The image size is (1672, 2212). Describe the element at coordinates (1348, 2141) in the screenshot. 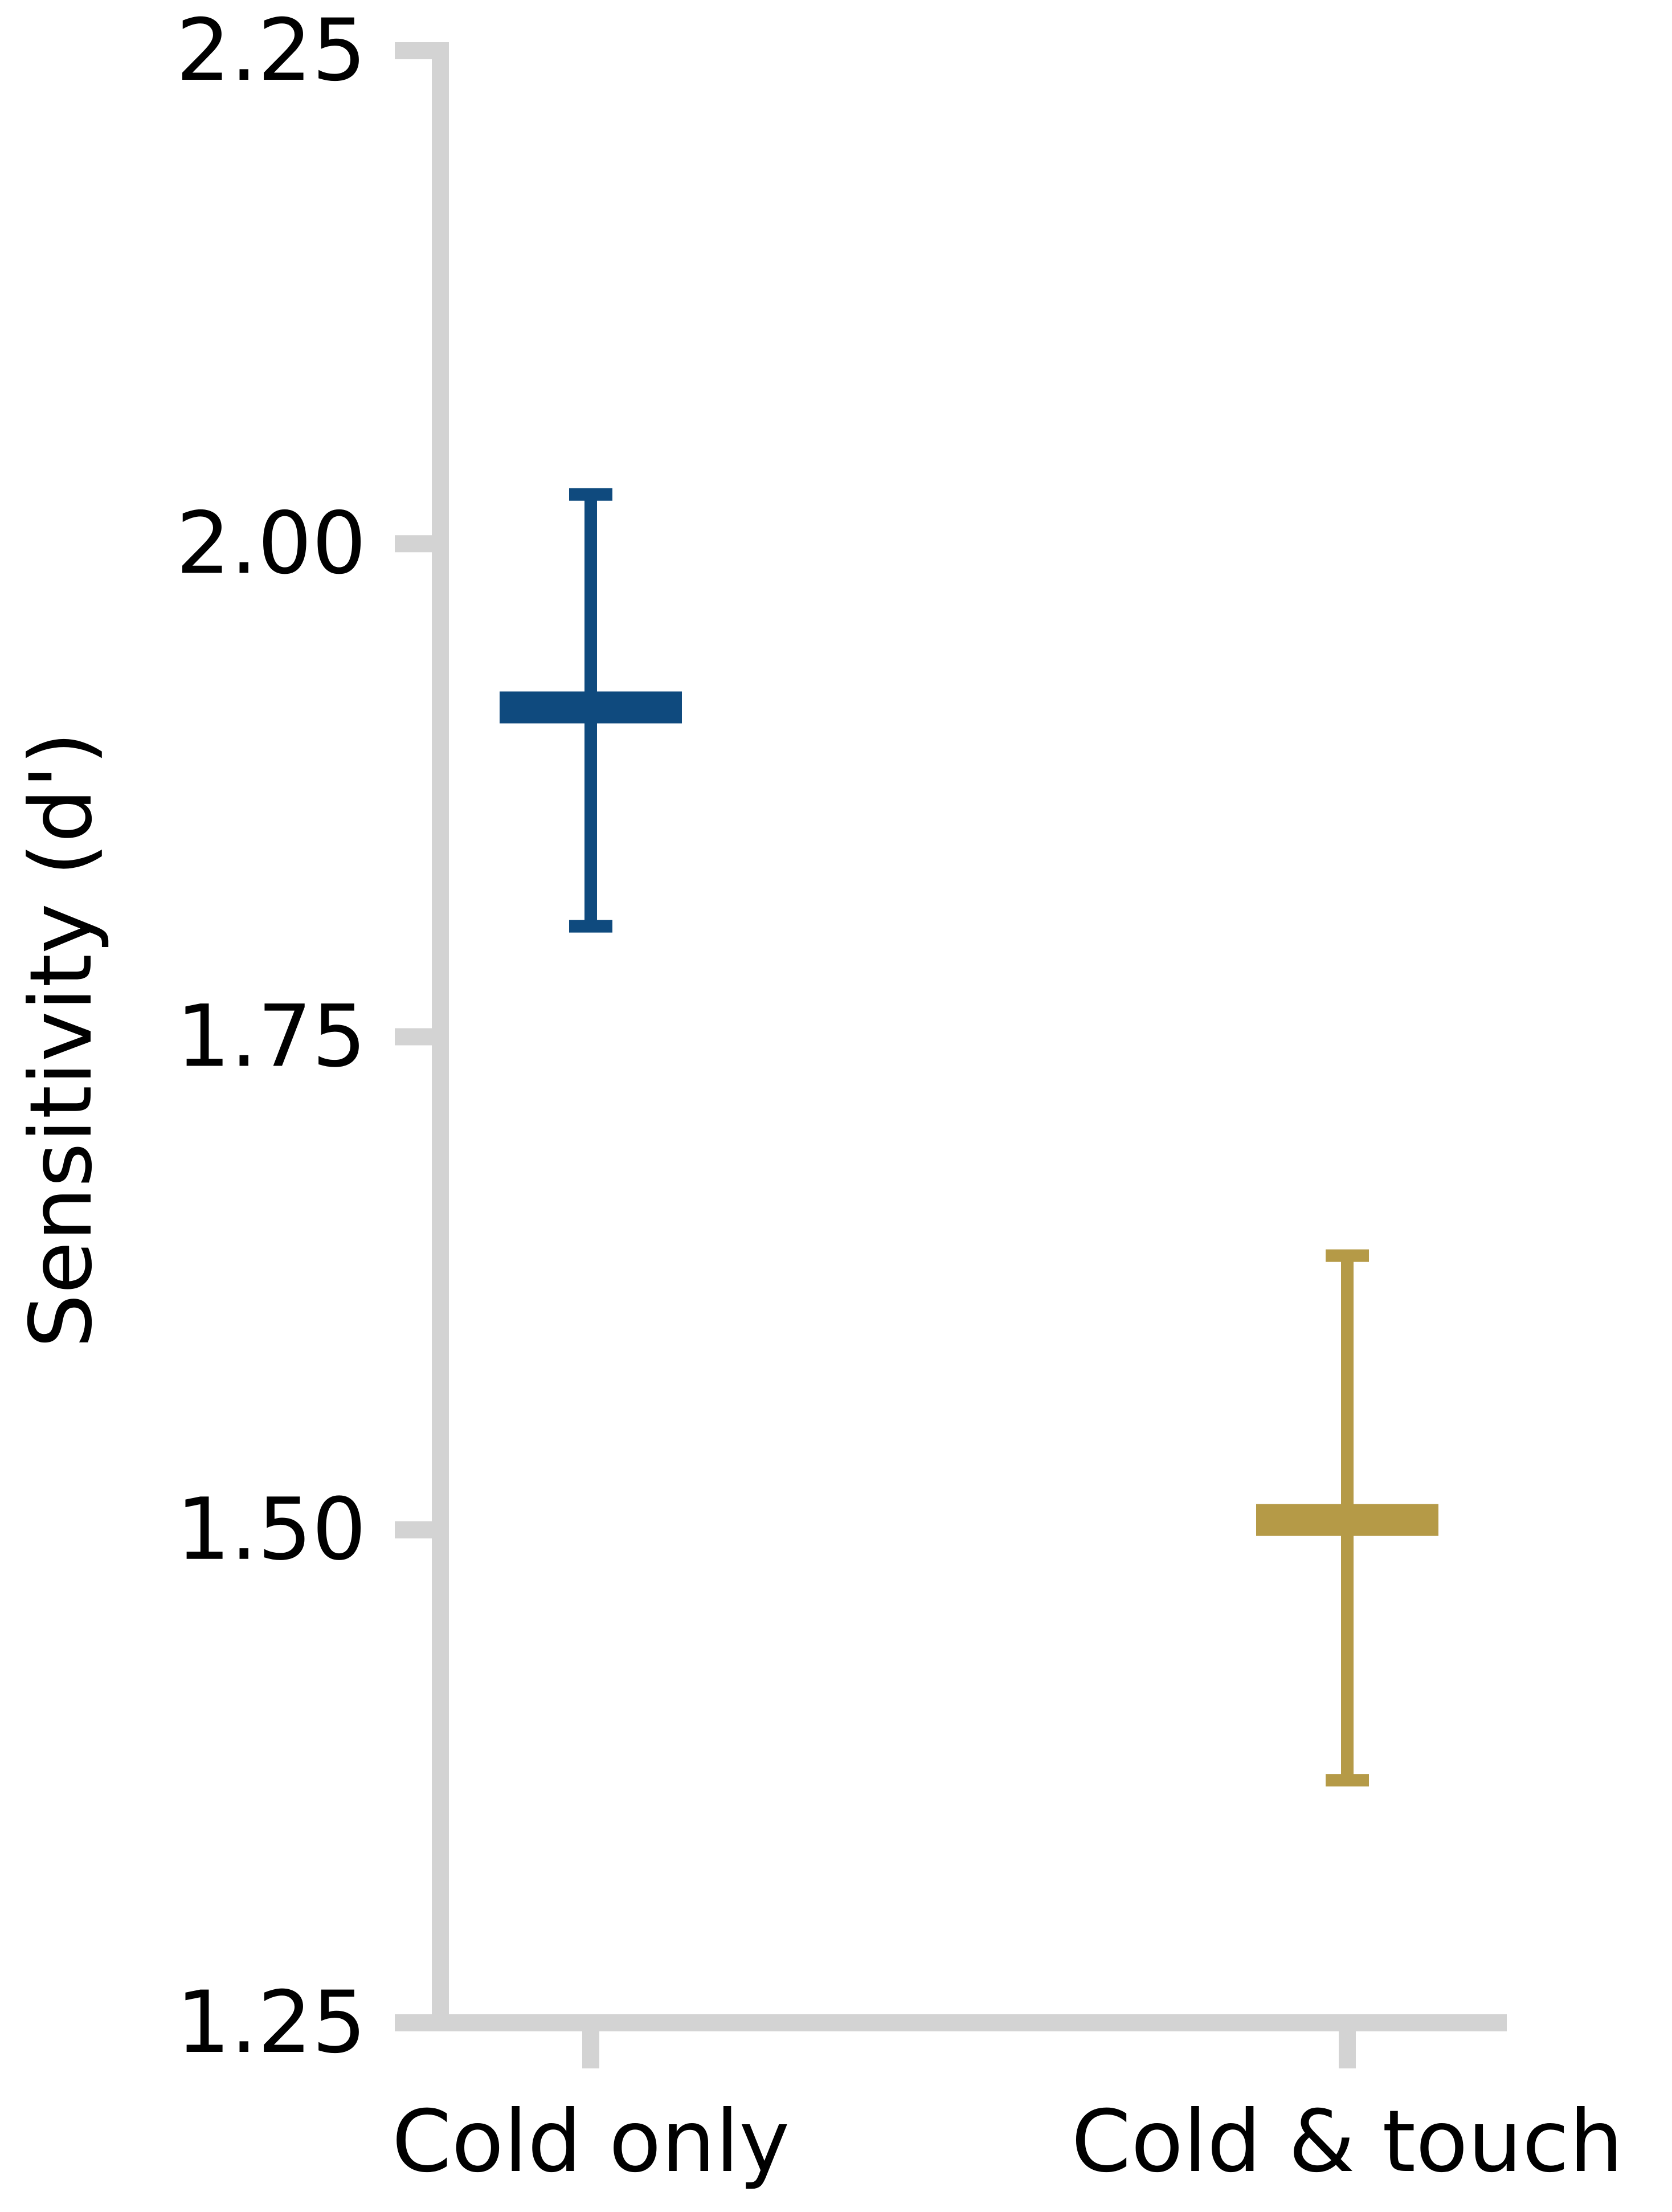

I see `x-tick-label: Cold & touch` at that location.